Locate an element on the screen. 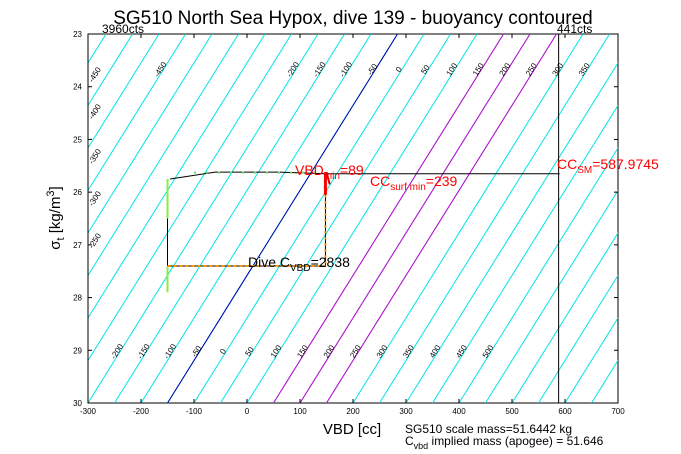 This screenshot has height=454, width=681. corner-label-right: 441cts is located at coordinates (574, 29).